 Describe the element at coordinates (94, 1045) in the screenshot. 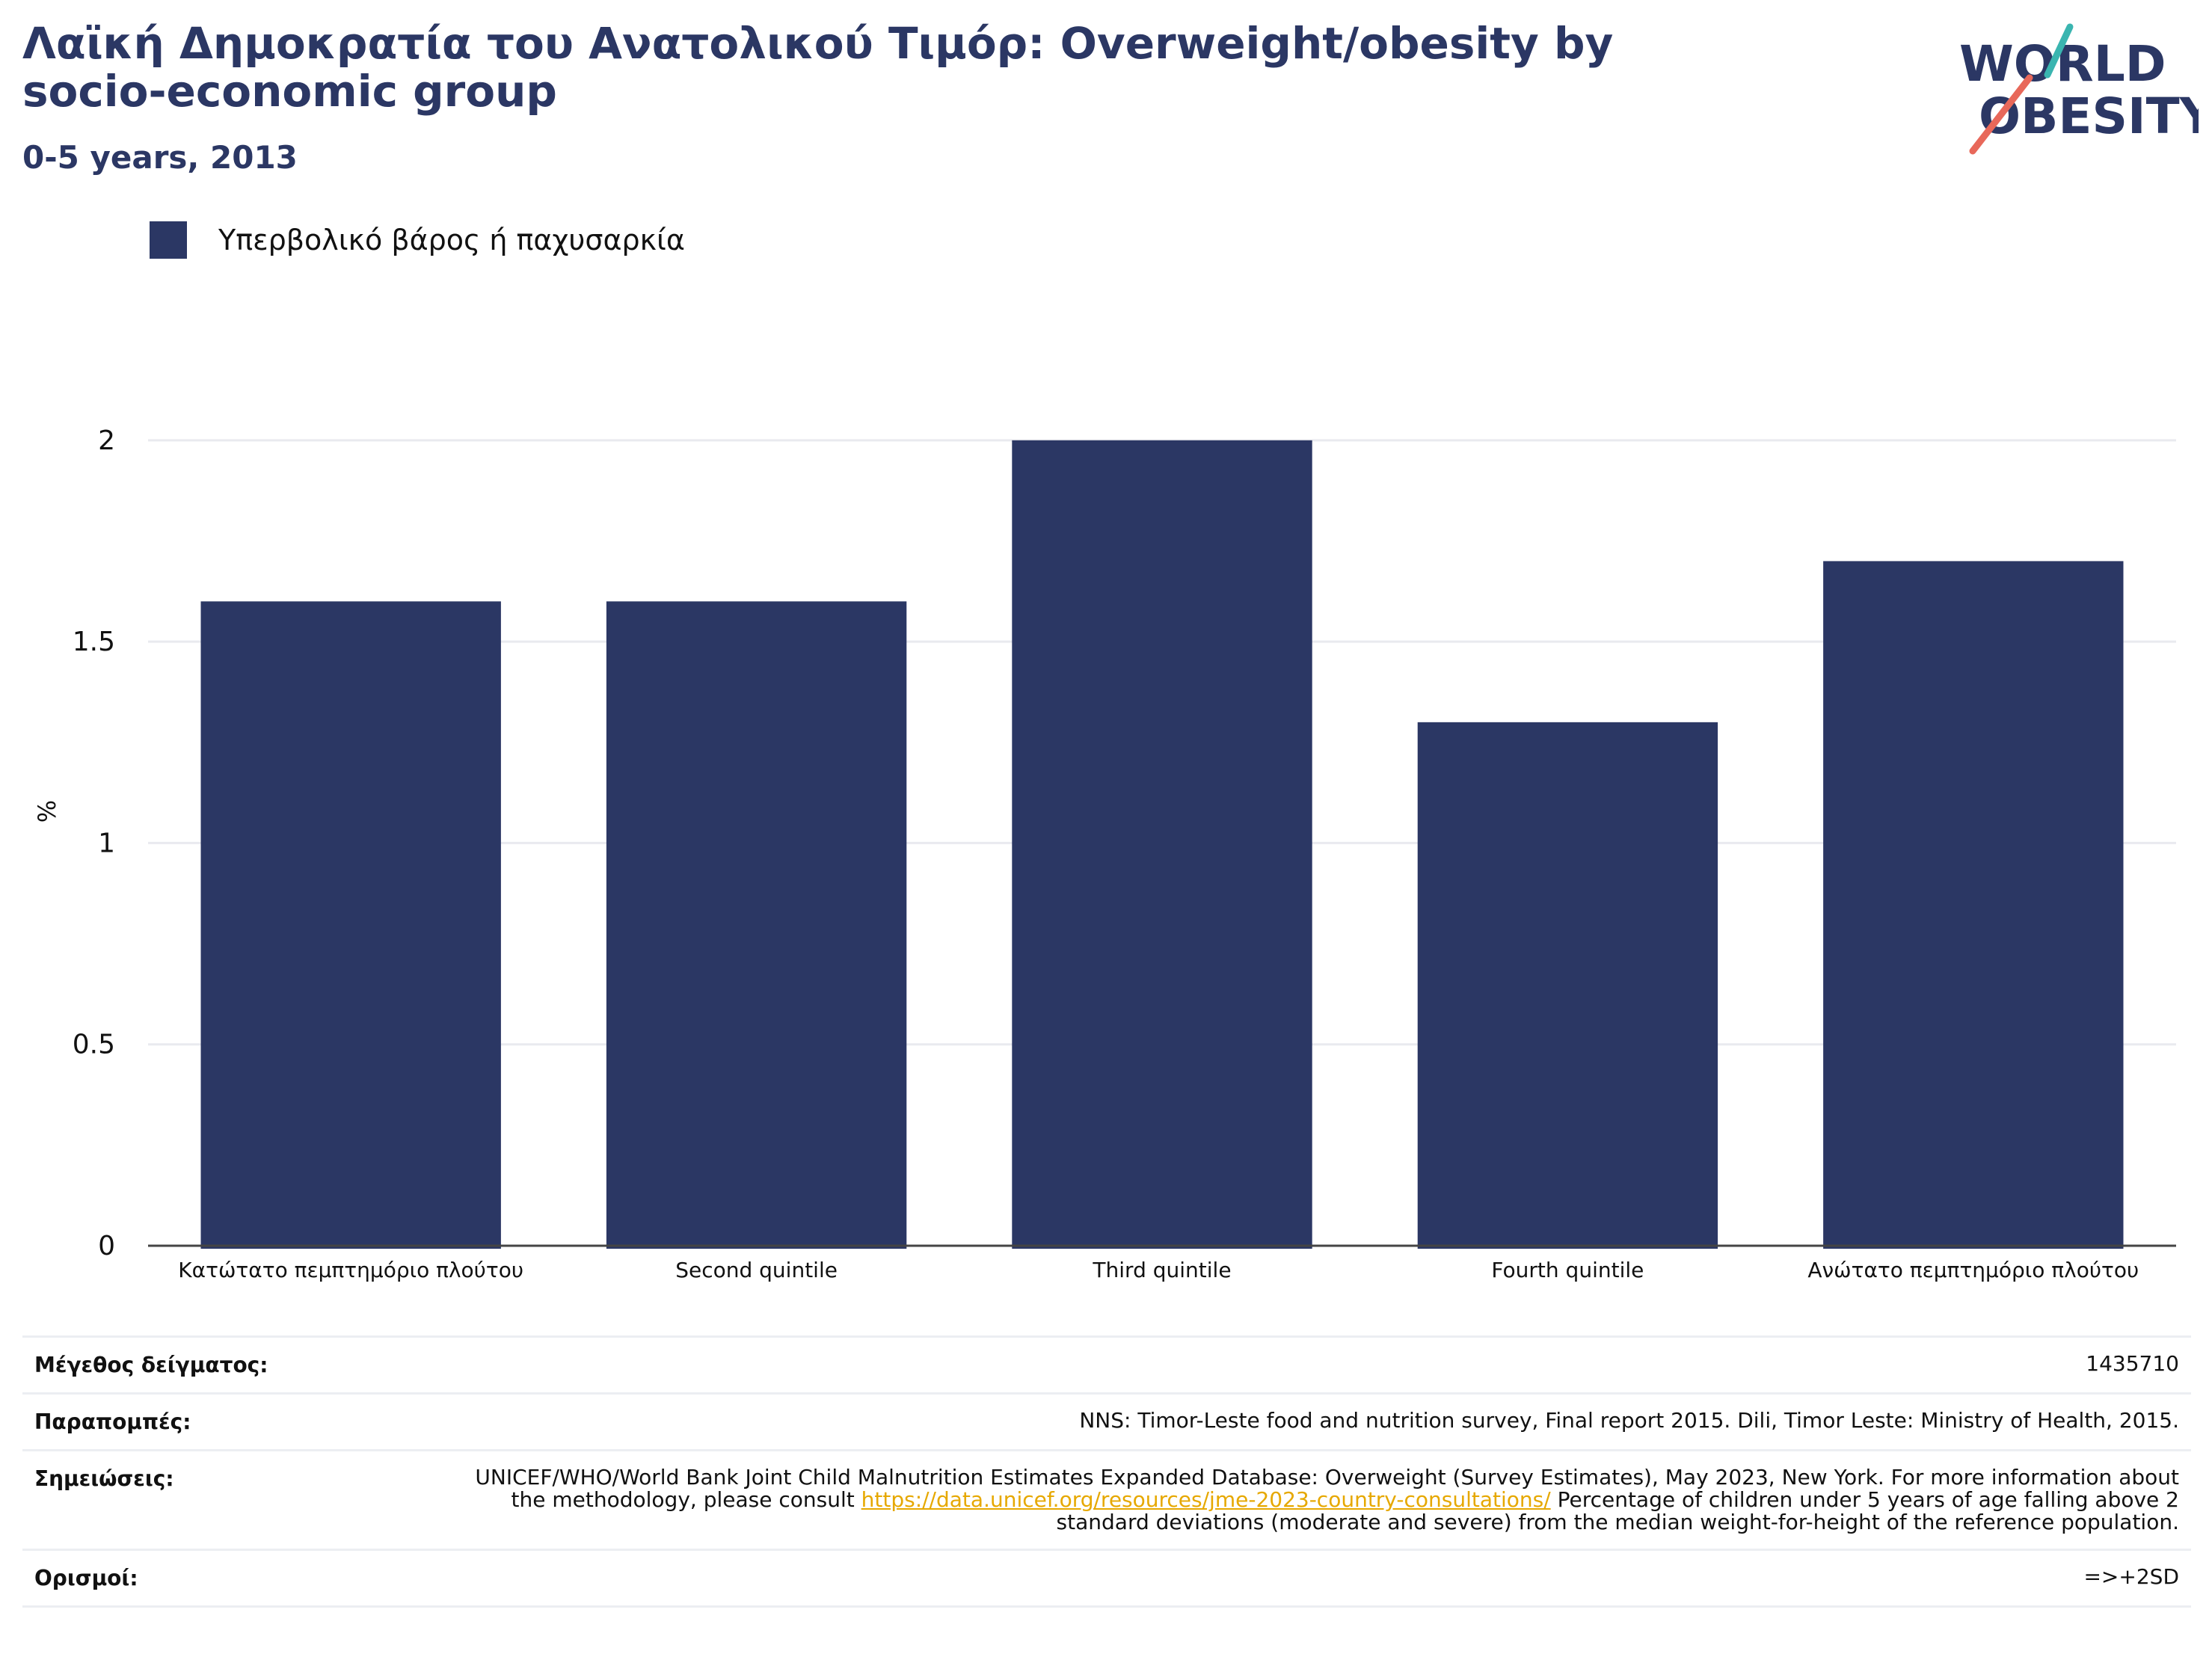

I see `y-tick-label: 0.5` at that location.